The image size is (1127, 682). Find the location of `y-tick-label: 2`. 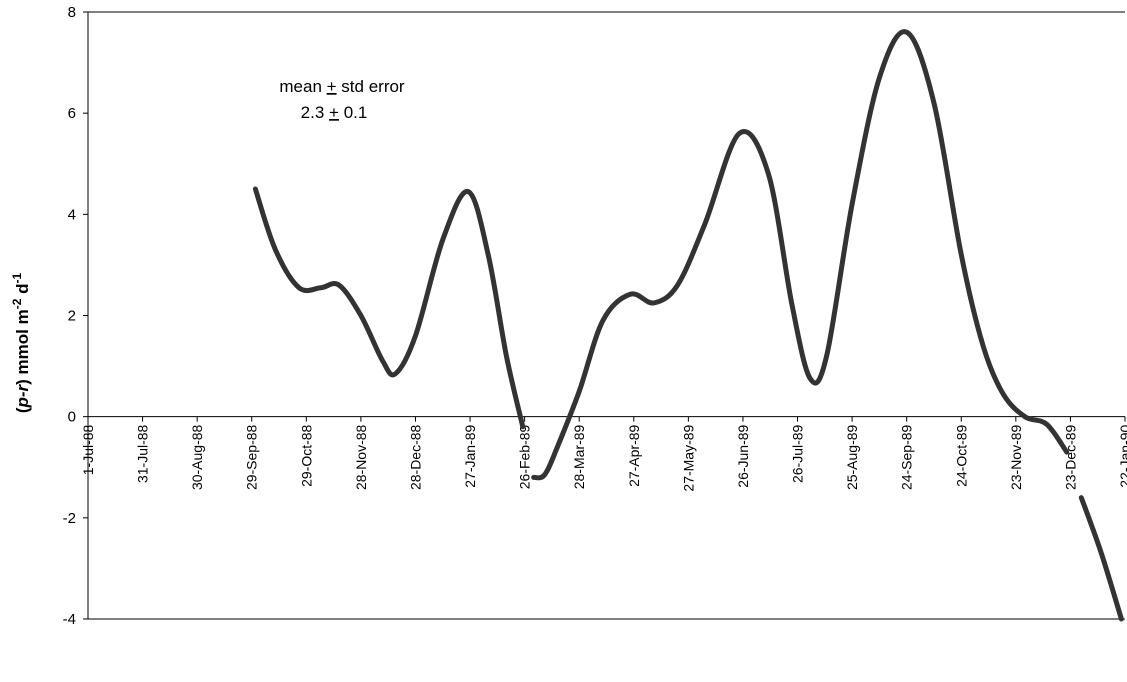

y-tick-label: 2 is located at coordinates (72, 316).